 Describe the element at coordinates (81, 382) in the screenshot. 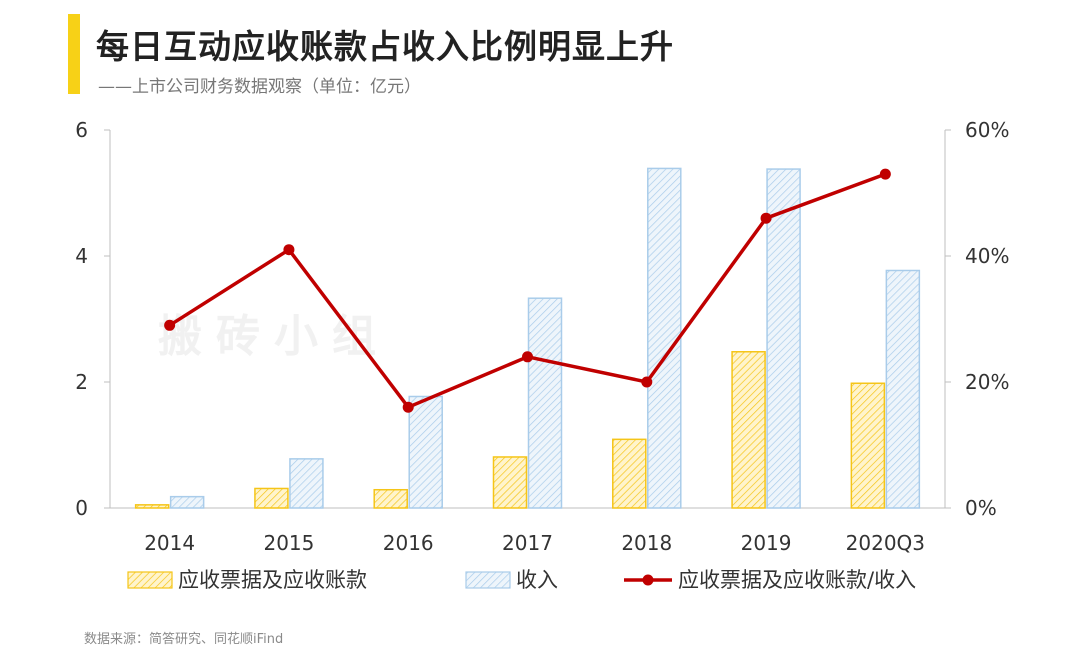

I see `y-left-tick-label: 2` at that location.